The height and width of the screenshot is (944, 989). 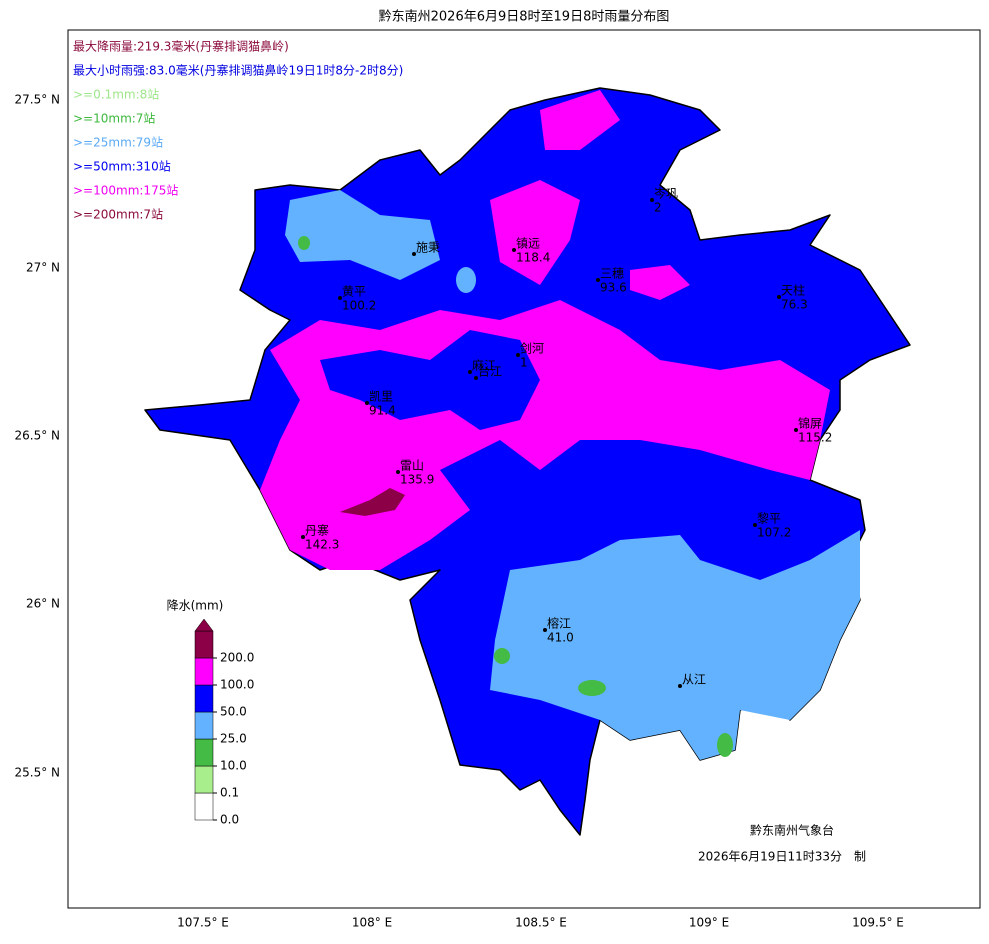 I want to click on station-value: 107.2, so click(x=774, y=533).